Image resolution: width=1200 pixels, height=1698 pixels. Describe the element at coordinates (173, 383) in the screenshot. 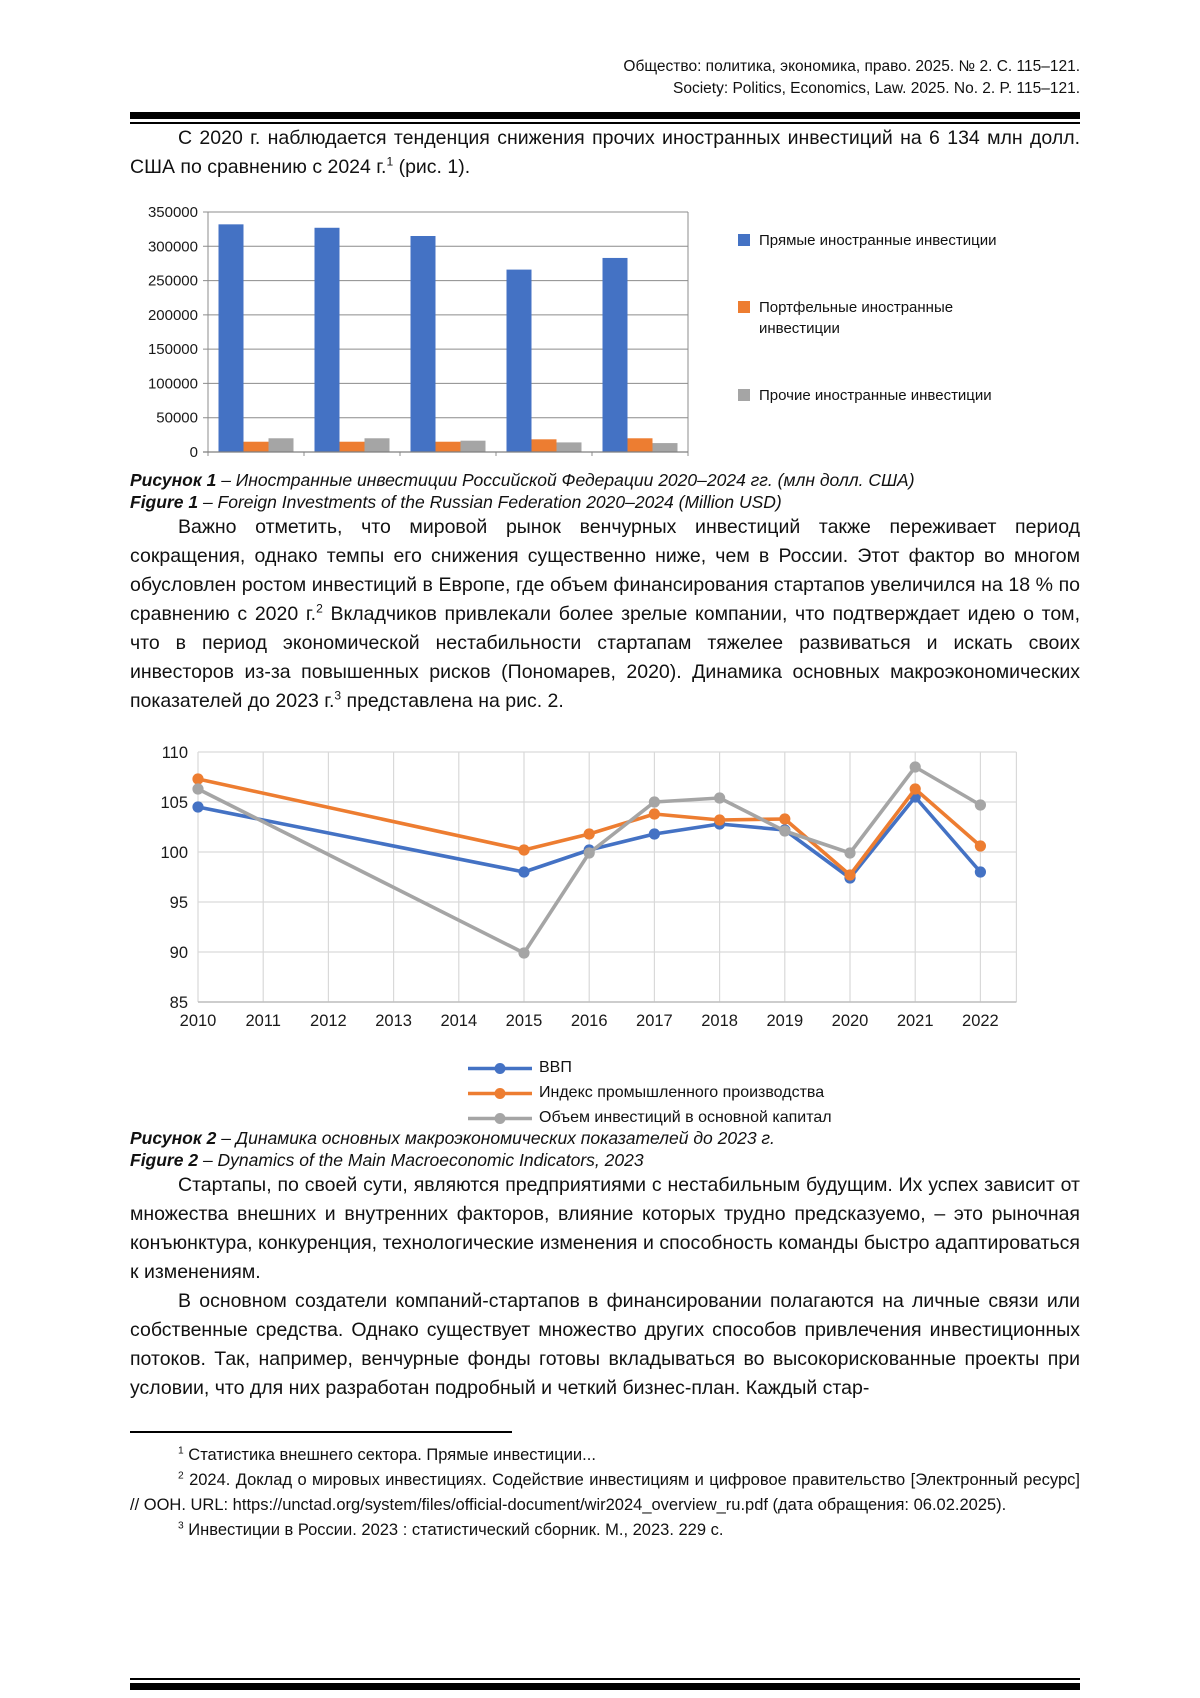

I see `svg-text: 100000` at that location.